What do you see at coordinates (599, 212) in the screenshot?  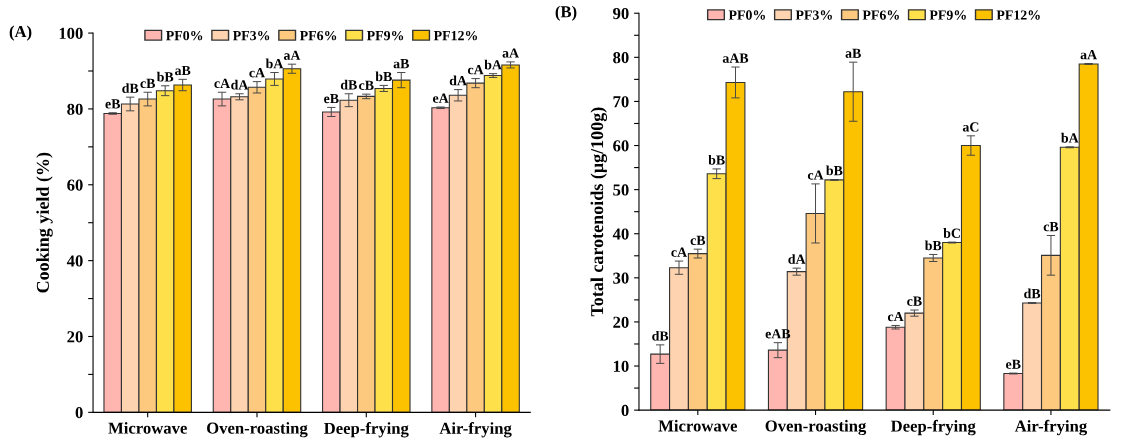 I see `y-axis-title: Total carotenoids (μg/100g)` at bounding box center [599, 212].